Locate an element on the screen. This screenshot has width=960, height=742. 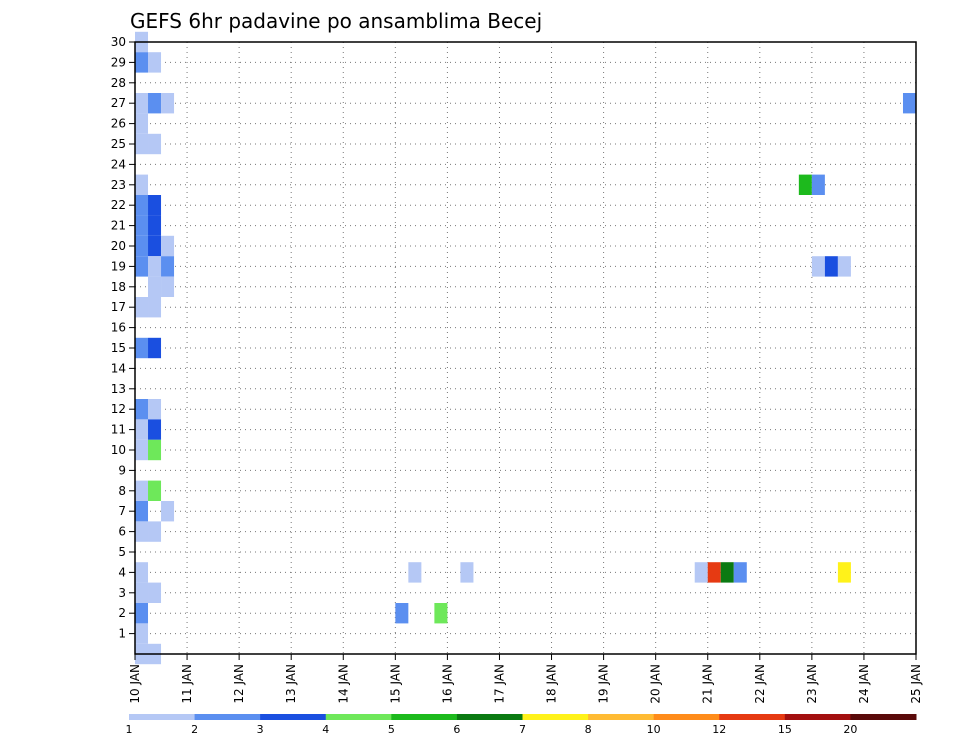
y-tick-label: 7 is located at coordinates (122, 511).